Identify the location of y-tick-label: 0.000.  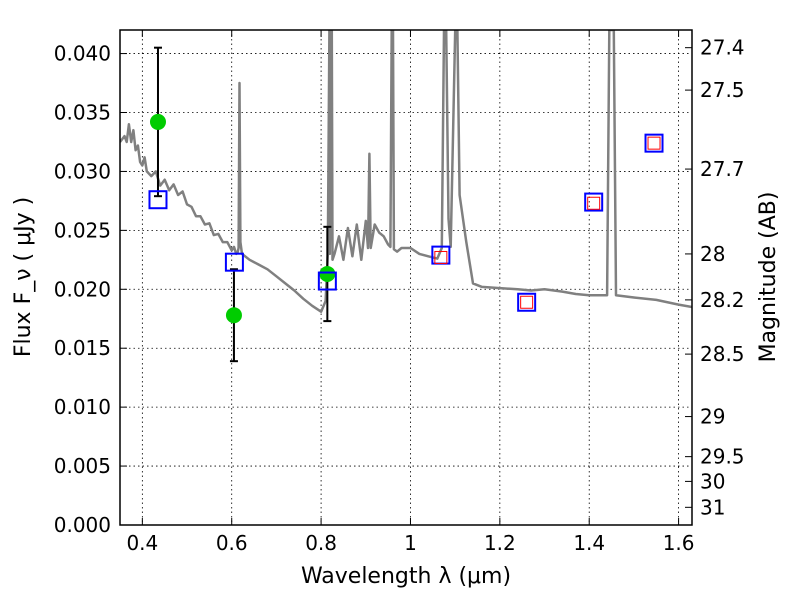
(82, 525).